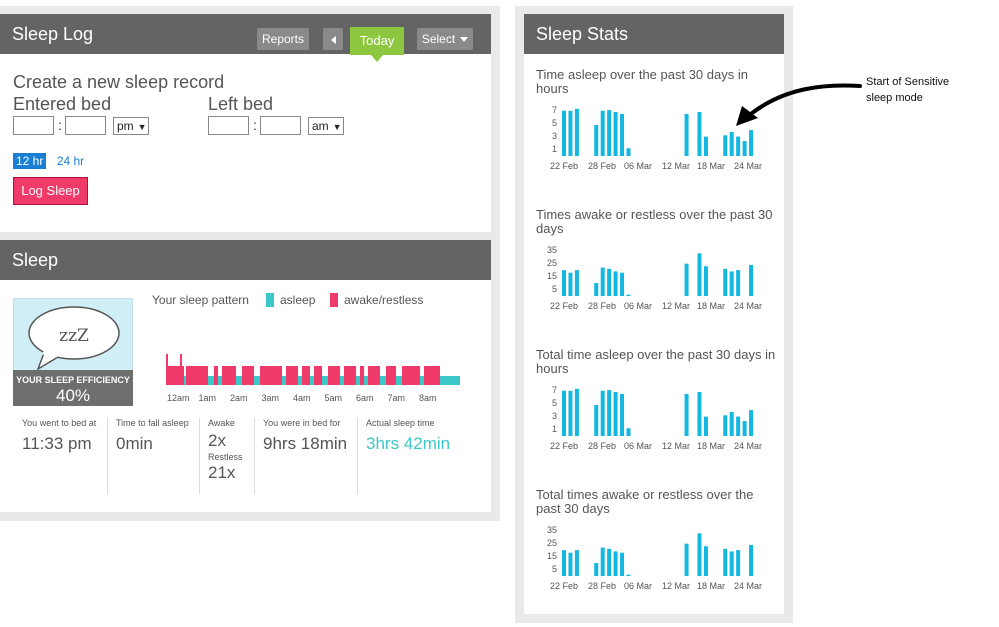 The height and width of the screenshot is (627, 999). What do you see at coordinates (602, 586) in the screenshot?
I see `x-tick-label: 28 Feb` at bounding box center [602, 586].